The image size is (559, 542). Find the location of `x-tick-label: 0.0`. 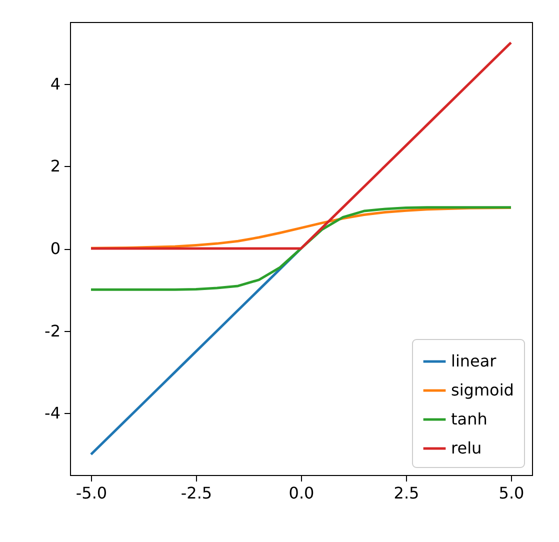

x-tick-label: 0.0 is located at coordinates (301, 493).